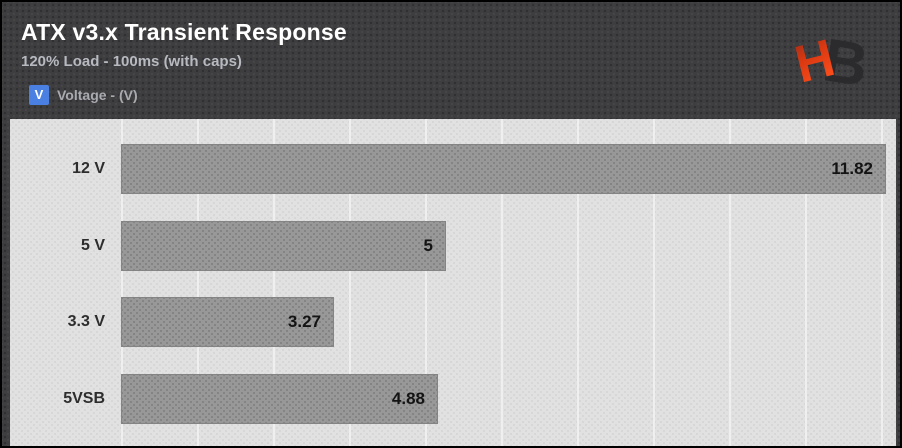 The width and height of the screenshot is (902, 448). I want to click on bar-value-label: 4.88, so click(408, 398).